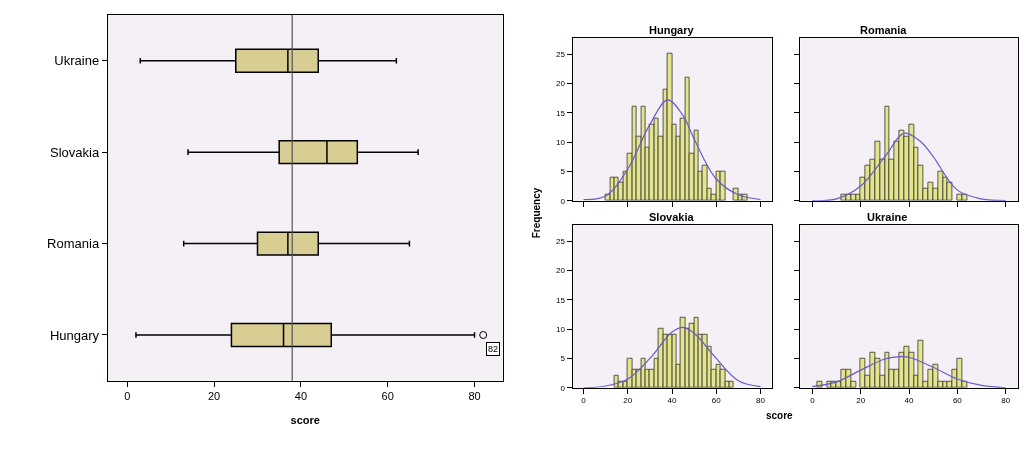 Image resolution: width=1026 pixels, height=475 pixels. What do you see at coordinates (887, 217) in the screenshot?
I see `chart-title: Ukraine` at bounding box center [887, 217].